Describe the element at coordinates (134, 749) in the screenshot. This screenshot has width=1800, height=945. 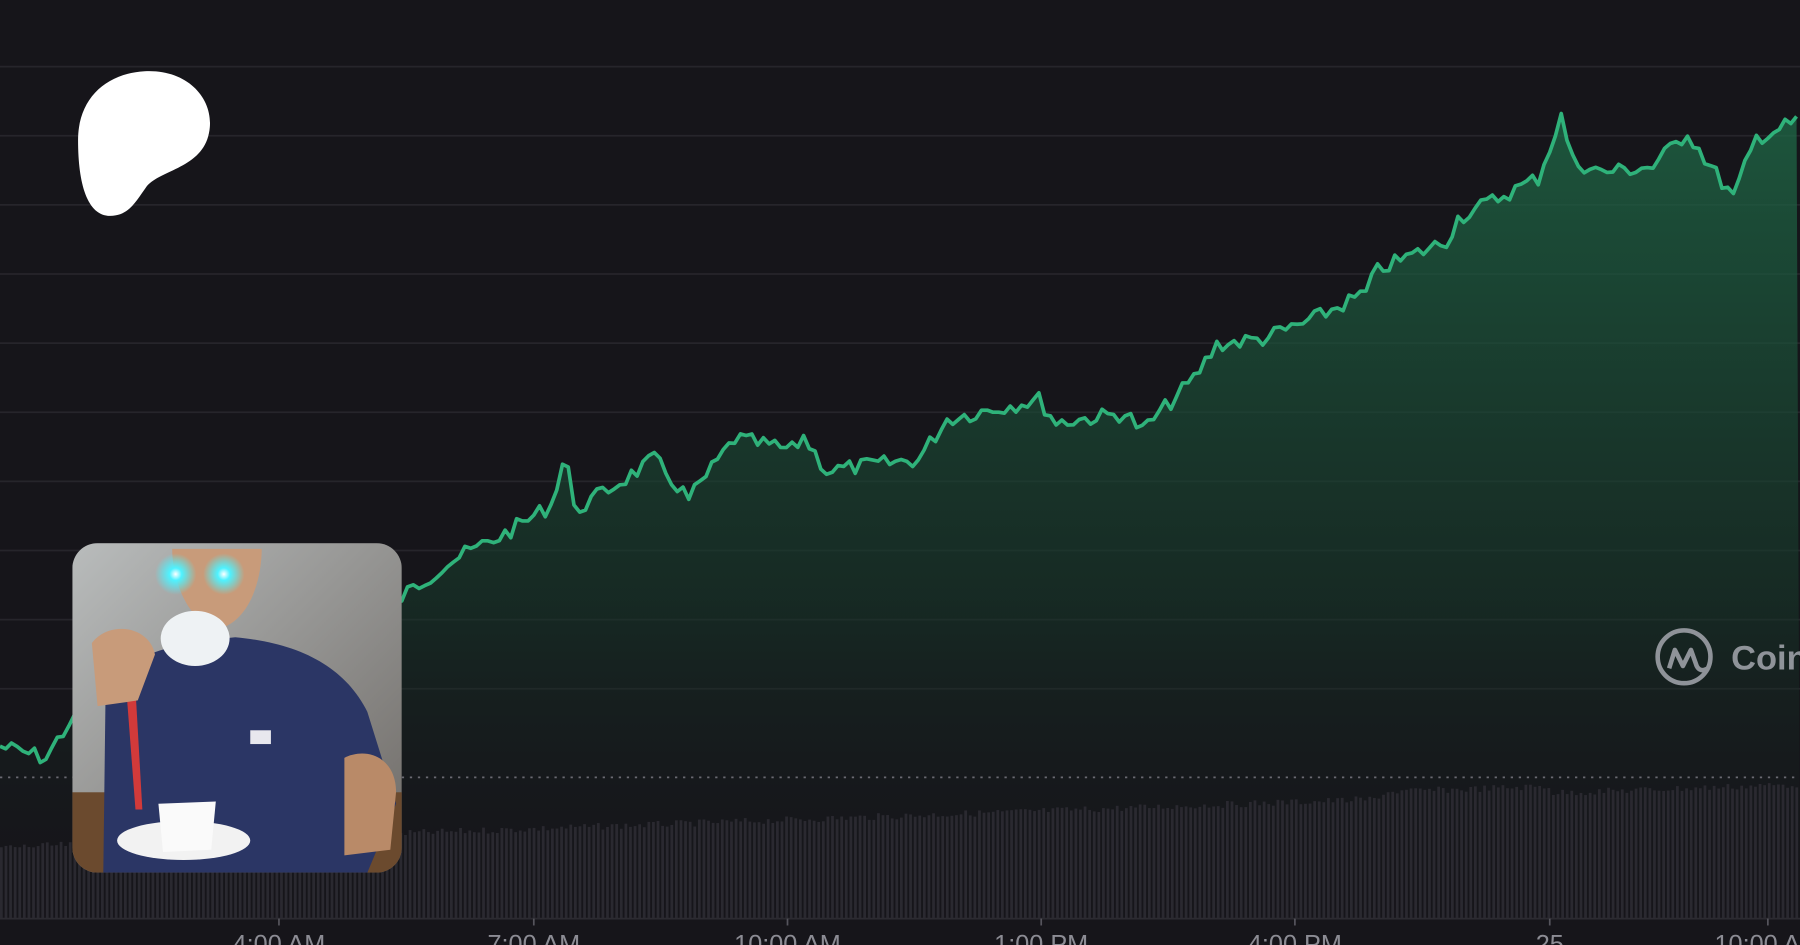
I see `shirt-stripe` at that location.